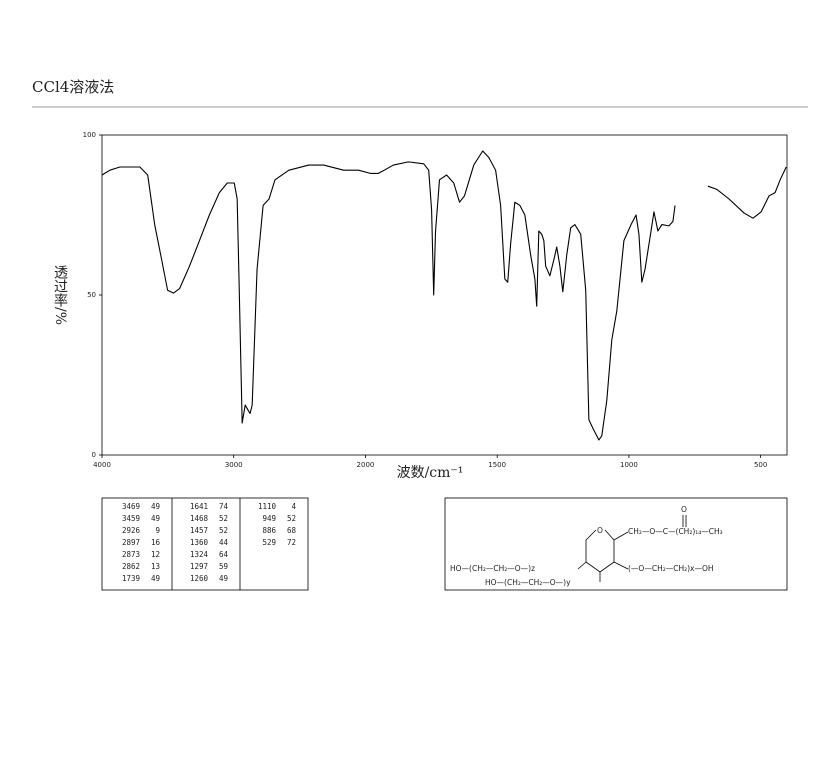 This screenshot has width=836, height=765. I want to click on x-tick-label: 3000, so click(234, 465).